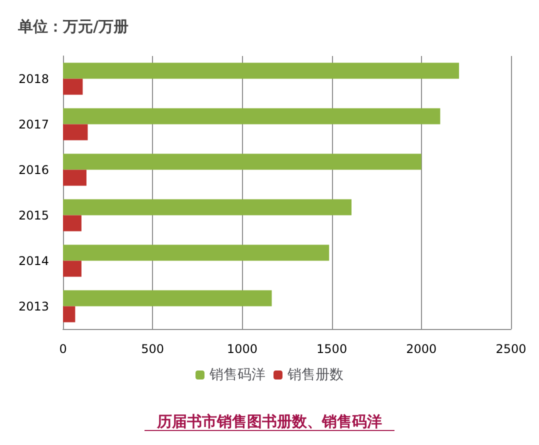 The image size is (539, 445). I want to click on legend-label: 销售册数, so click(315, 375).